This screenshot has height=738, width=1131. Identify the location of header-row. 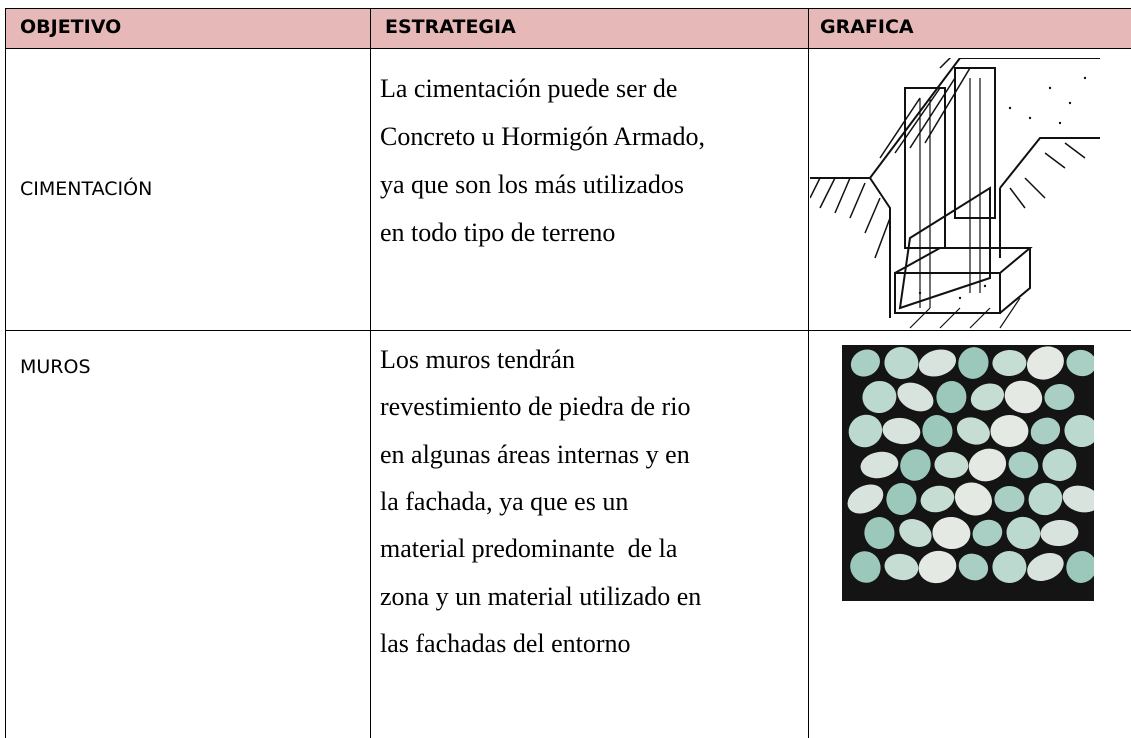
(568, 28).